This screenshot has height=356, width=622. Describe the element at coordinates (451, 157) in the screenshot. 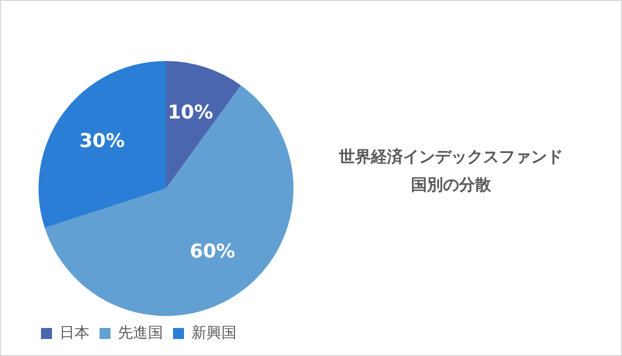

I see `text: 世界経済インデックスファンド` at that location.